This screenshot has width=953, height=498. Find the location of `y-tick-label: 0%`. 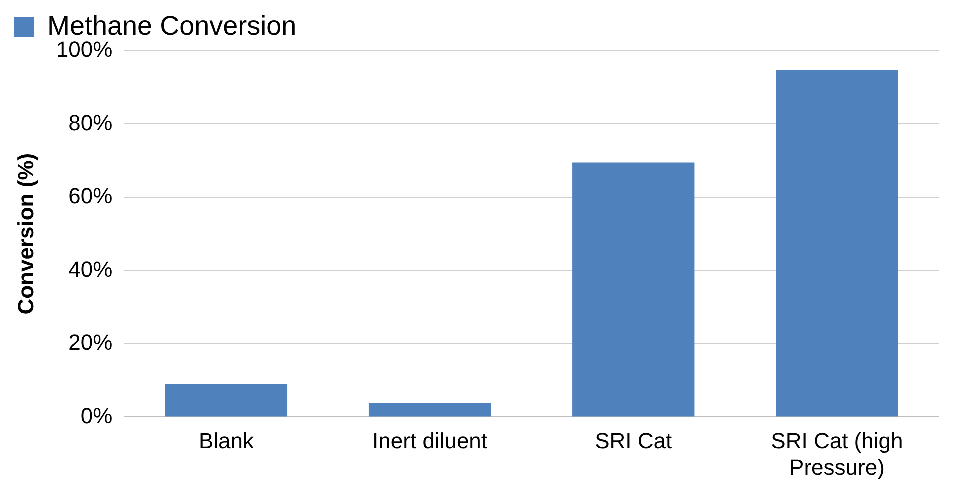

y-tick-label: 0% is located at coordinates (96, 415).